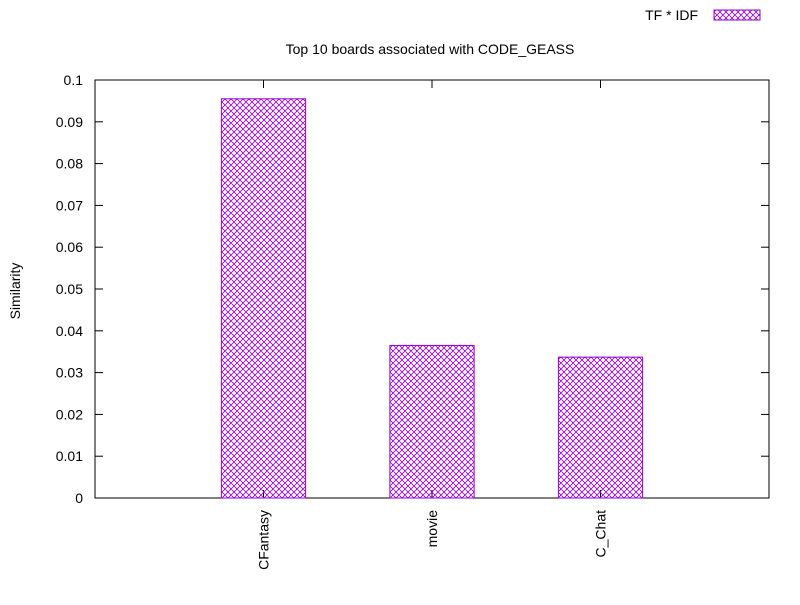  What do you see at coordinates (69, 331) in the screenshot?
I see `y-tick-label: 0.04` at bounding box center [69, 331].